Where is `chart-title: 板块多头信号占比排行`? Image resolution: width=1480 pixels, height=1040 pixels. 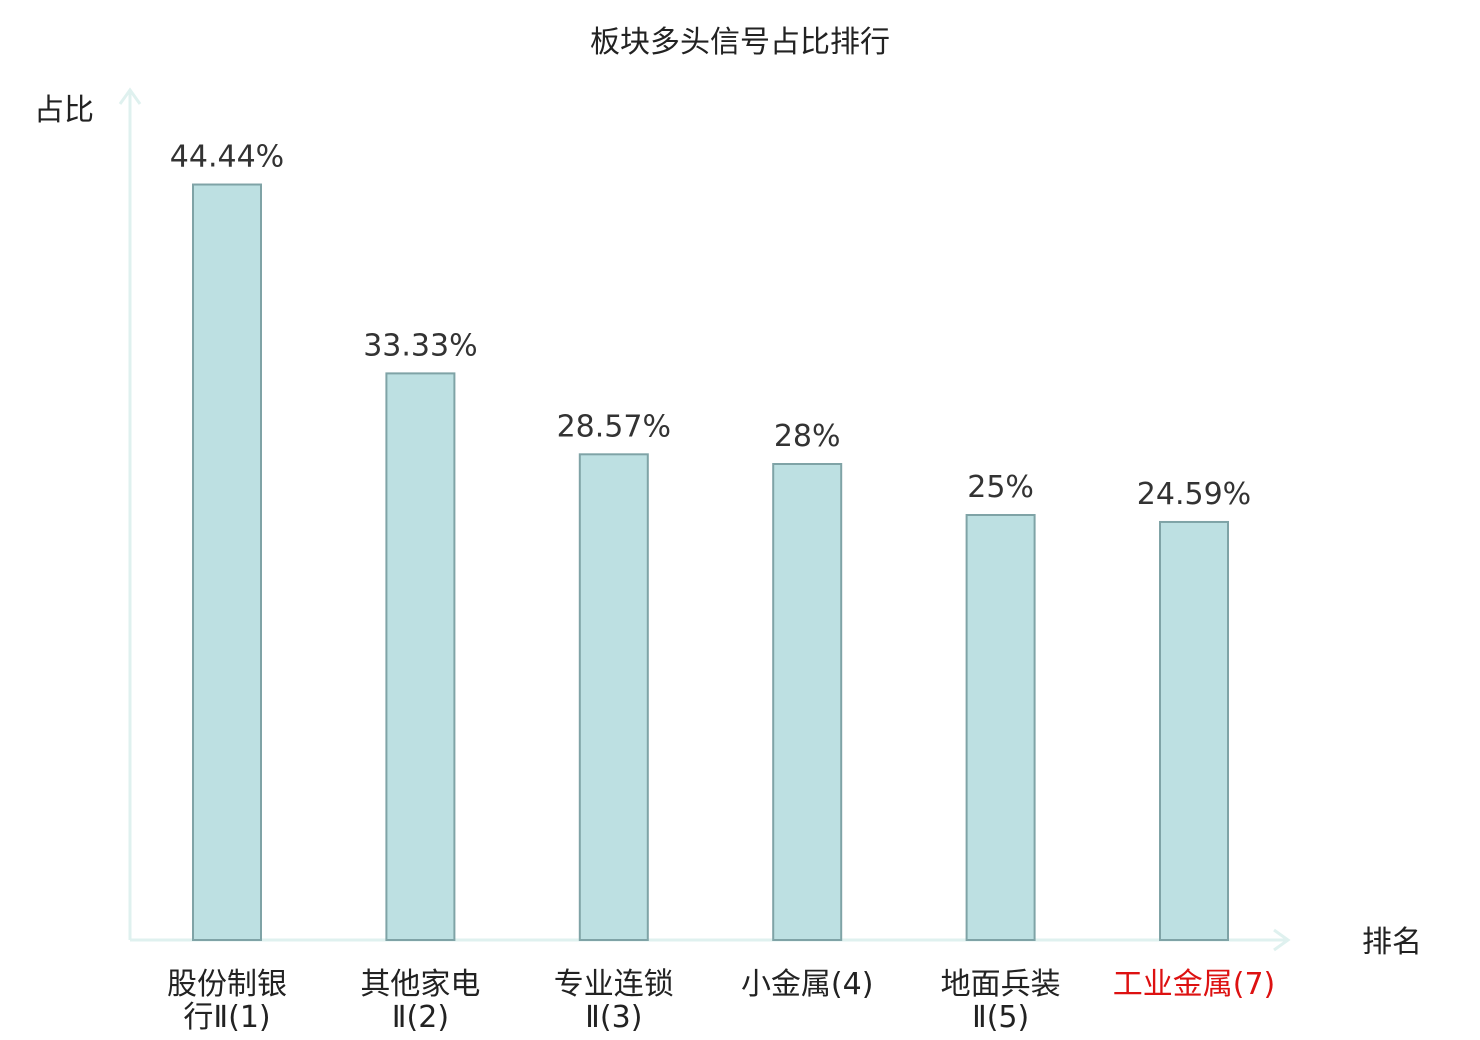
chart-title: 板块多头信号占比排行 is located at coordinates (740, 42).